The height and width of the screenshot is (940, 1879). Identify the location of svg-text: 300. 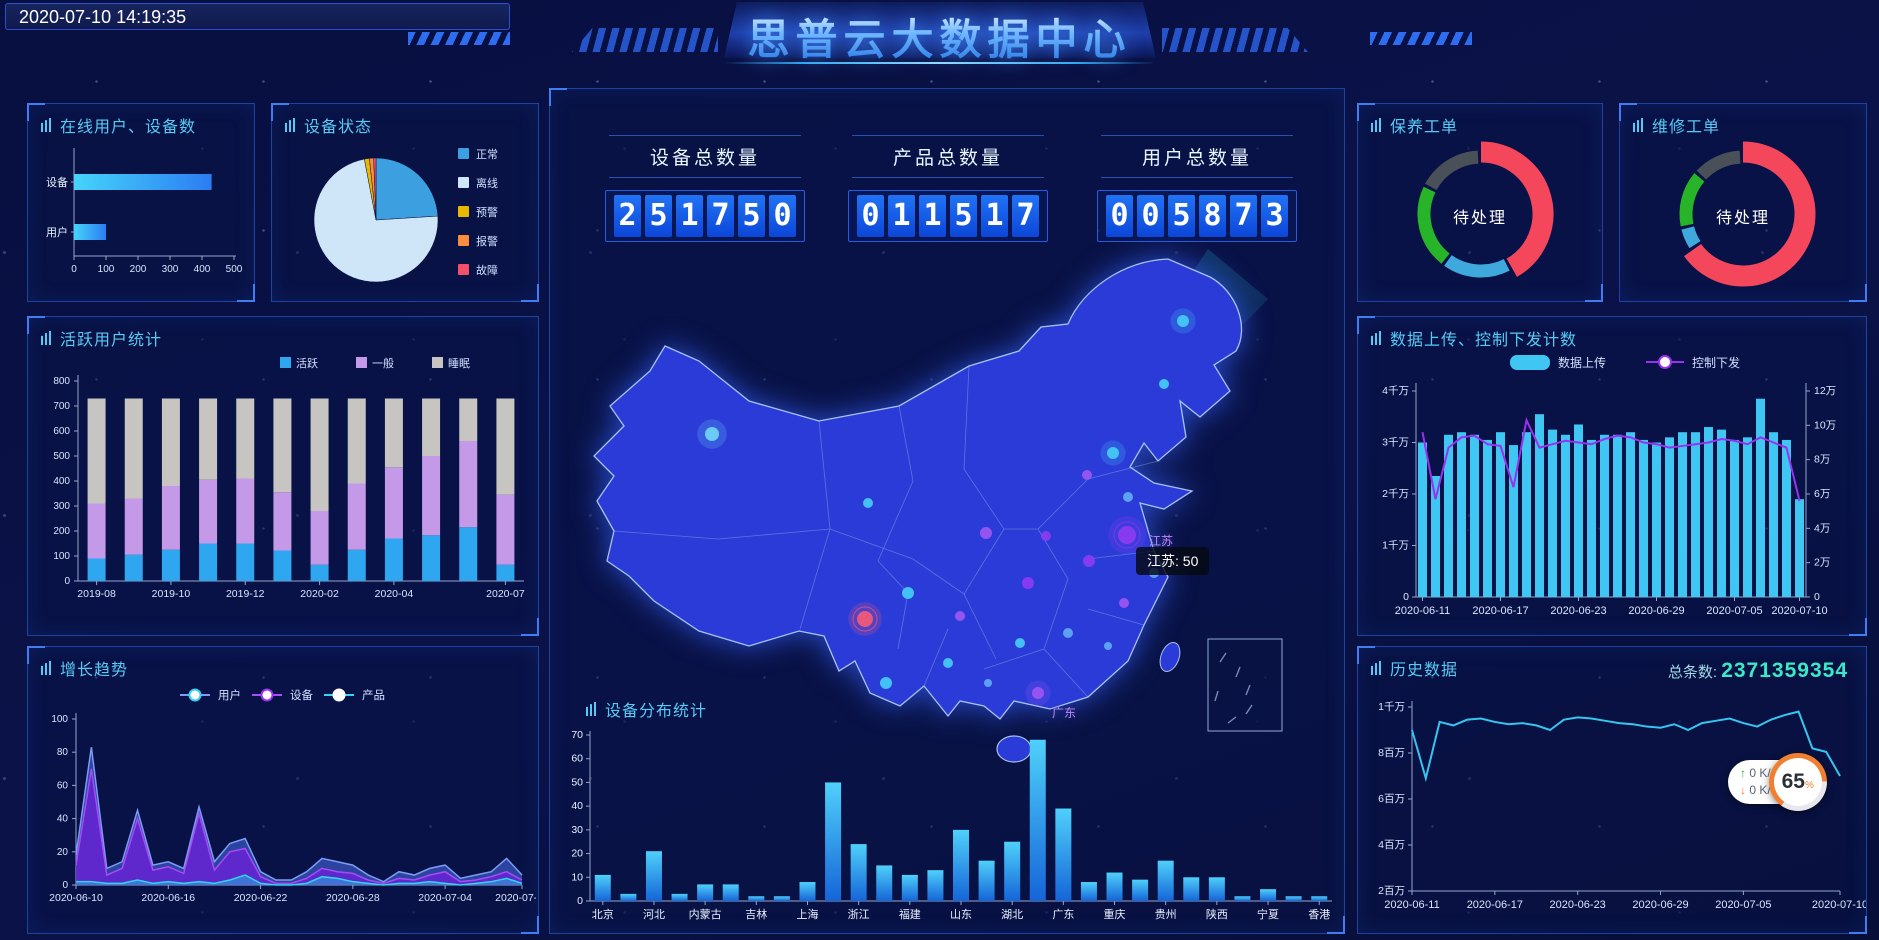
(61, 506).